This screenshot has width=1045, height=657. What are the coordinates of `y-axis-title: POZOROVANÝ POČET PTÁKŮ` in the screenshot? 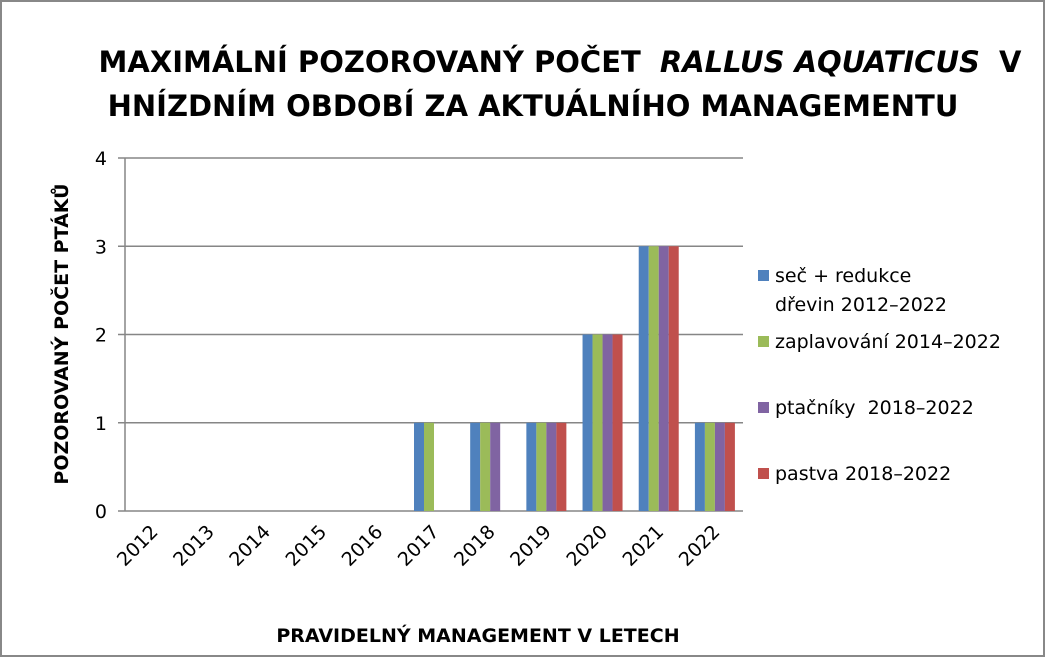 It's located at (61, 333).